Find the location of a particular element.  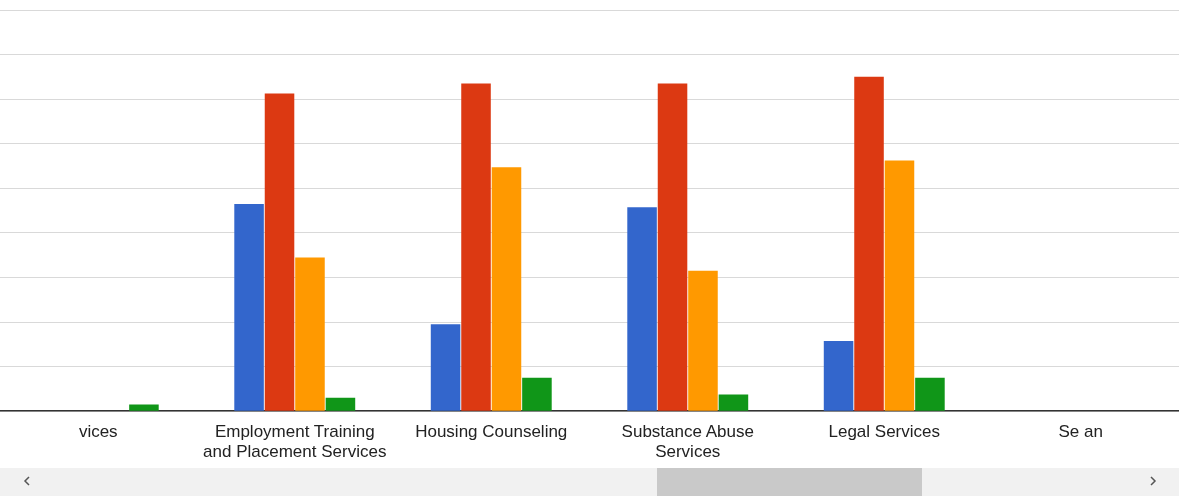

x-tick-label: Substance Abuse Services is located at coordinates (687, 442).